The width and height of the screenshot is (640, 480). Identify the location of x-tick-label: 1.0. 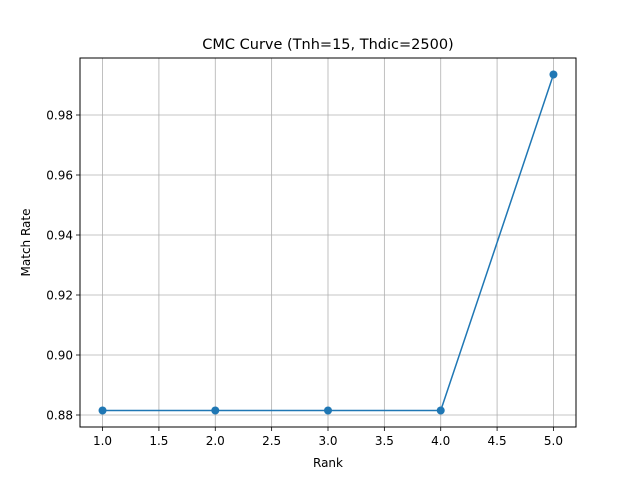
(102, 441).